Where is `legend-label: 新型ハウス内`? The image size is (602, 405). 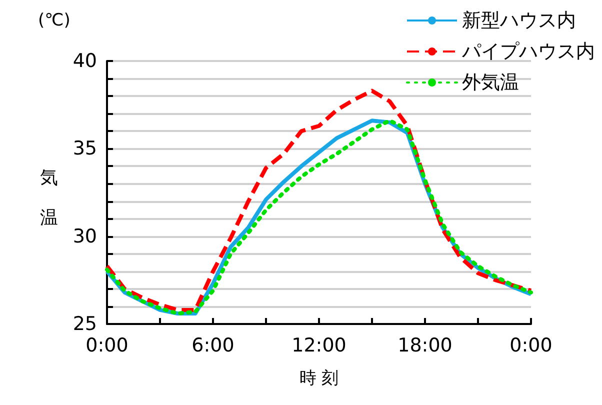 legend-label: 新型ハウス内 is located at coordinates (519, 21).